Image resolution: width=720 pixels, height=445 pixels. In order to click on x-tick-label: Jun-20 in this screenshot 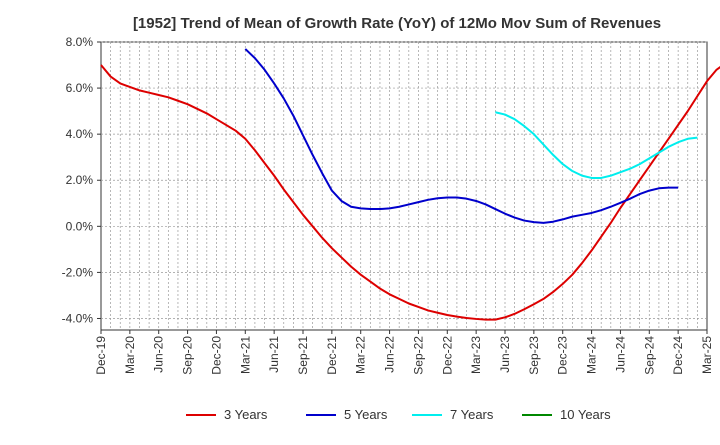, I will do `click(159, 354)`.